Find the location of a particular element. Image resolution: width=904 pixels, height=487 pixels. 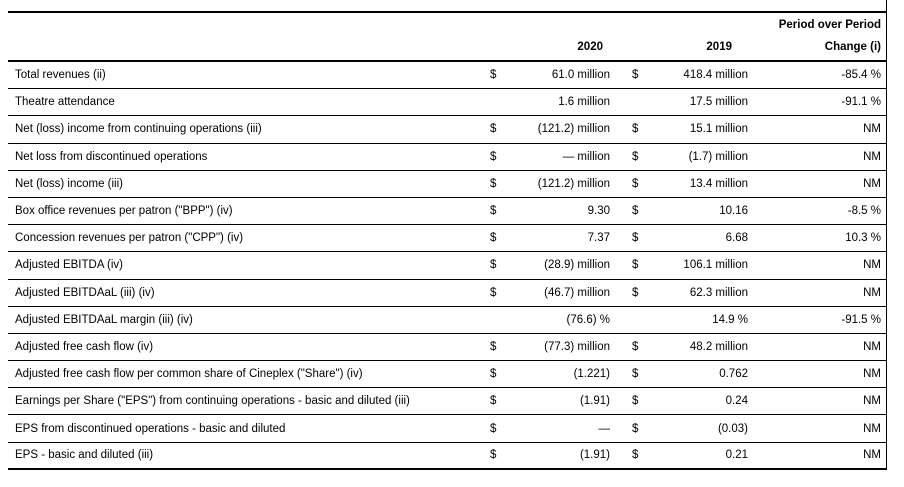

row-label: Adjusted EBITDAaL (iii) (iv) is located at coordinates (85, 292).